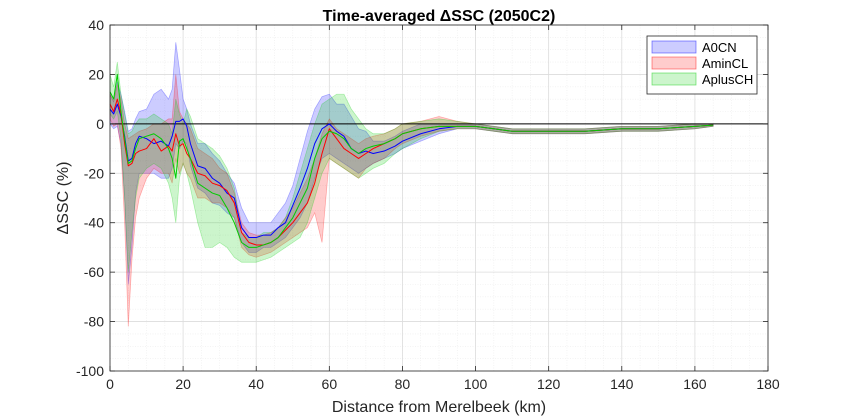  Describe the element at coordinates (549, 384) in the screenshot. I see `x-tick-label: 120` at that location.